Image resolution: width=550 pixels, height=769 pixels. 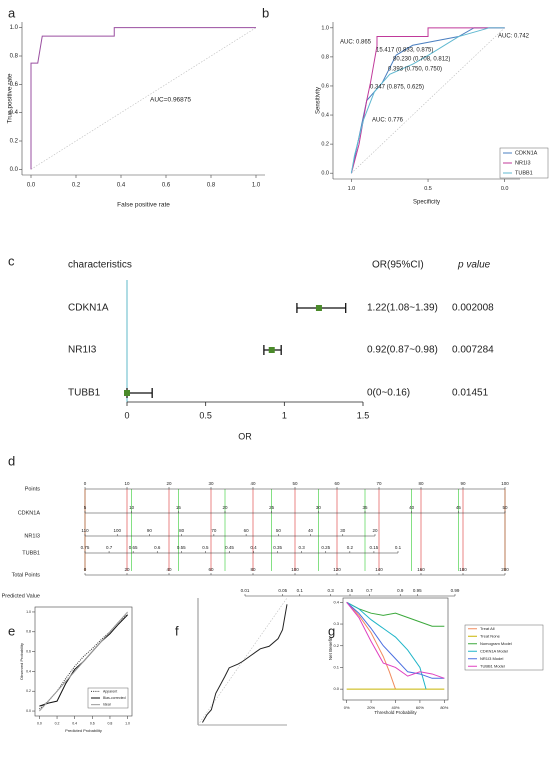 I want to click on x-axis-label: OR, so click(x=245, y=436).